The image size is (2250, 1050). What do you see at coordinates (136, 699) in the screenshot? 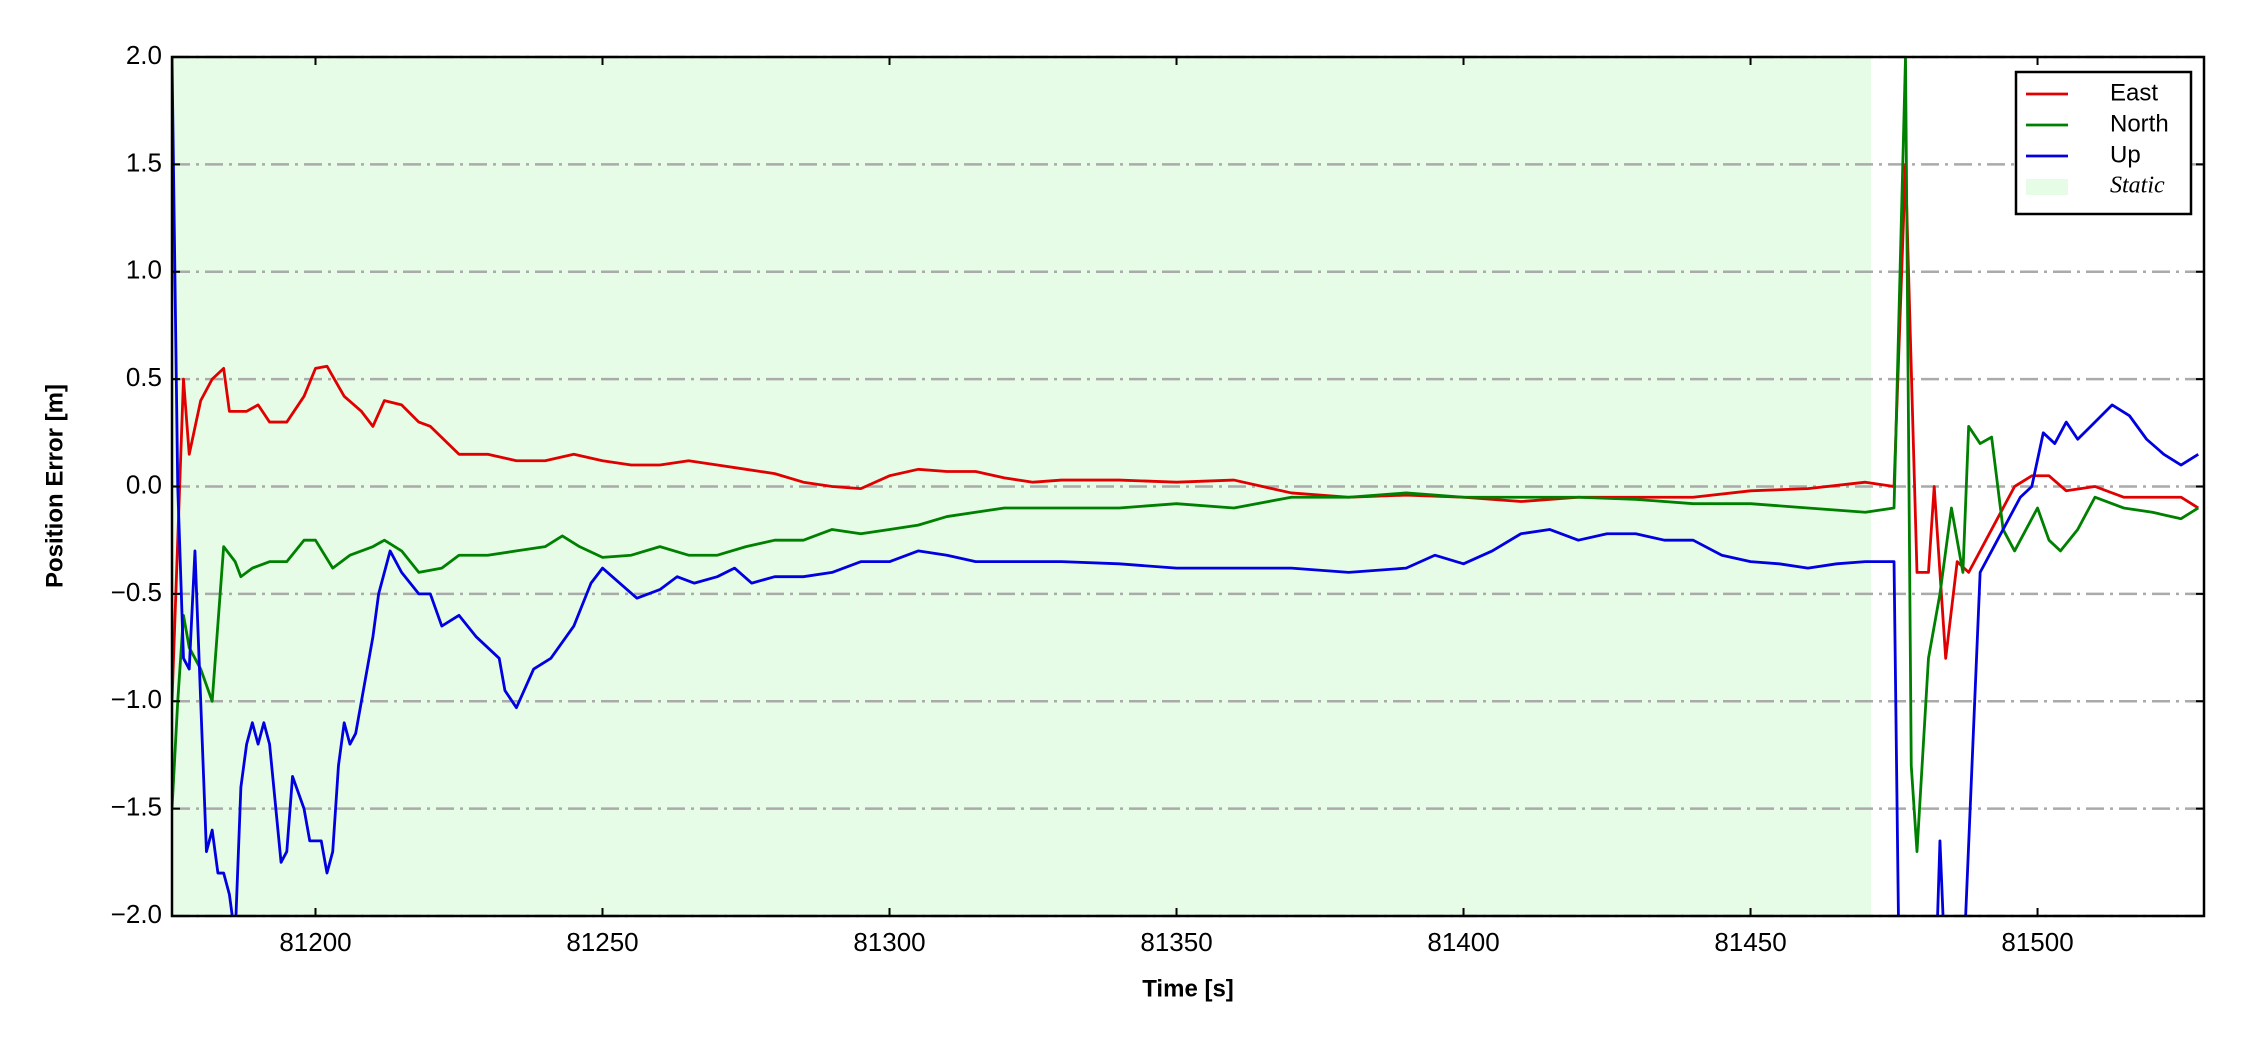
I see `y-tick-label: −1.0` at bounding box center [136, 699].